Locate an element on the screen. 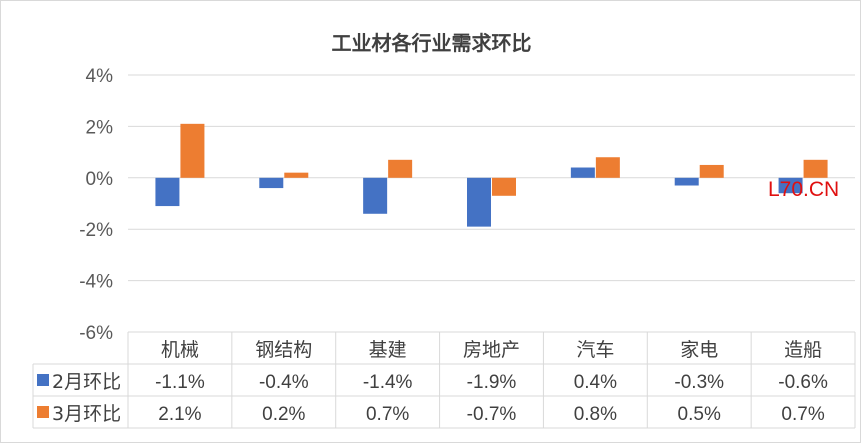 The height and width of the screenshot is (445, 863). data-label: 0.2% is located at coordinates (283, 414).